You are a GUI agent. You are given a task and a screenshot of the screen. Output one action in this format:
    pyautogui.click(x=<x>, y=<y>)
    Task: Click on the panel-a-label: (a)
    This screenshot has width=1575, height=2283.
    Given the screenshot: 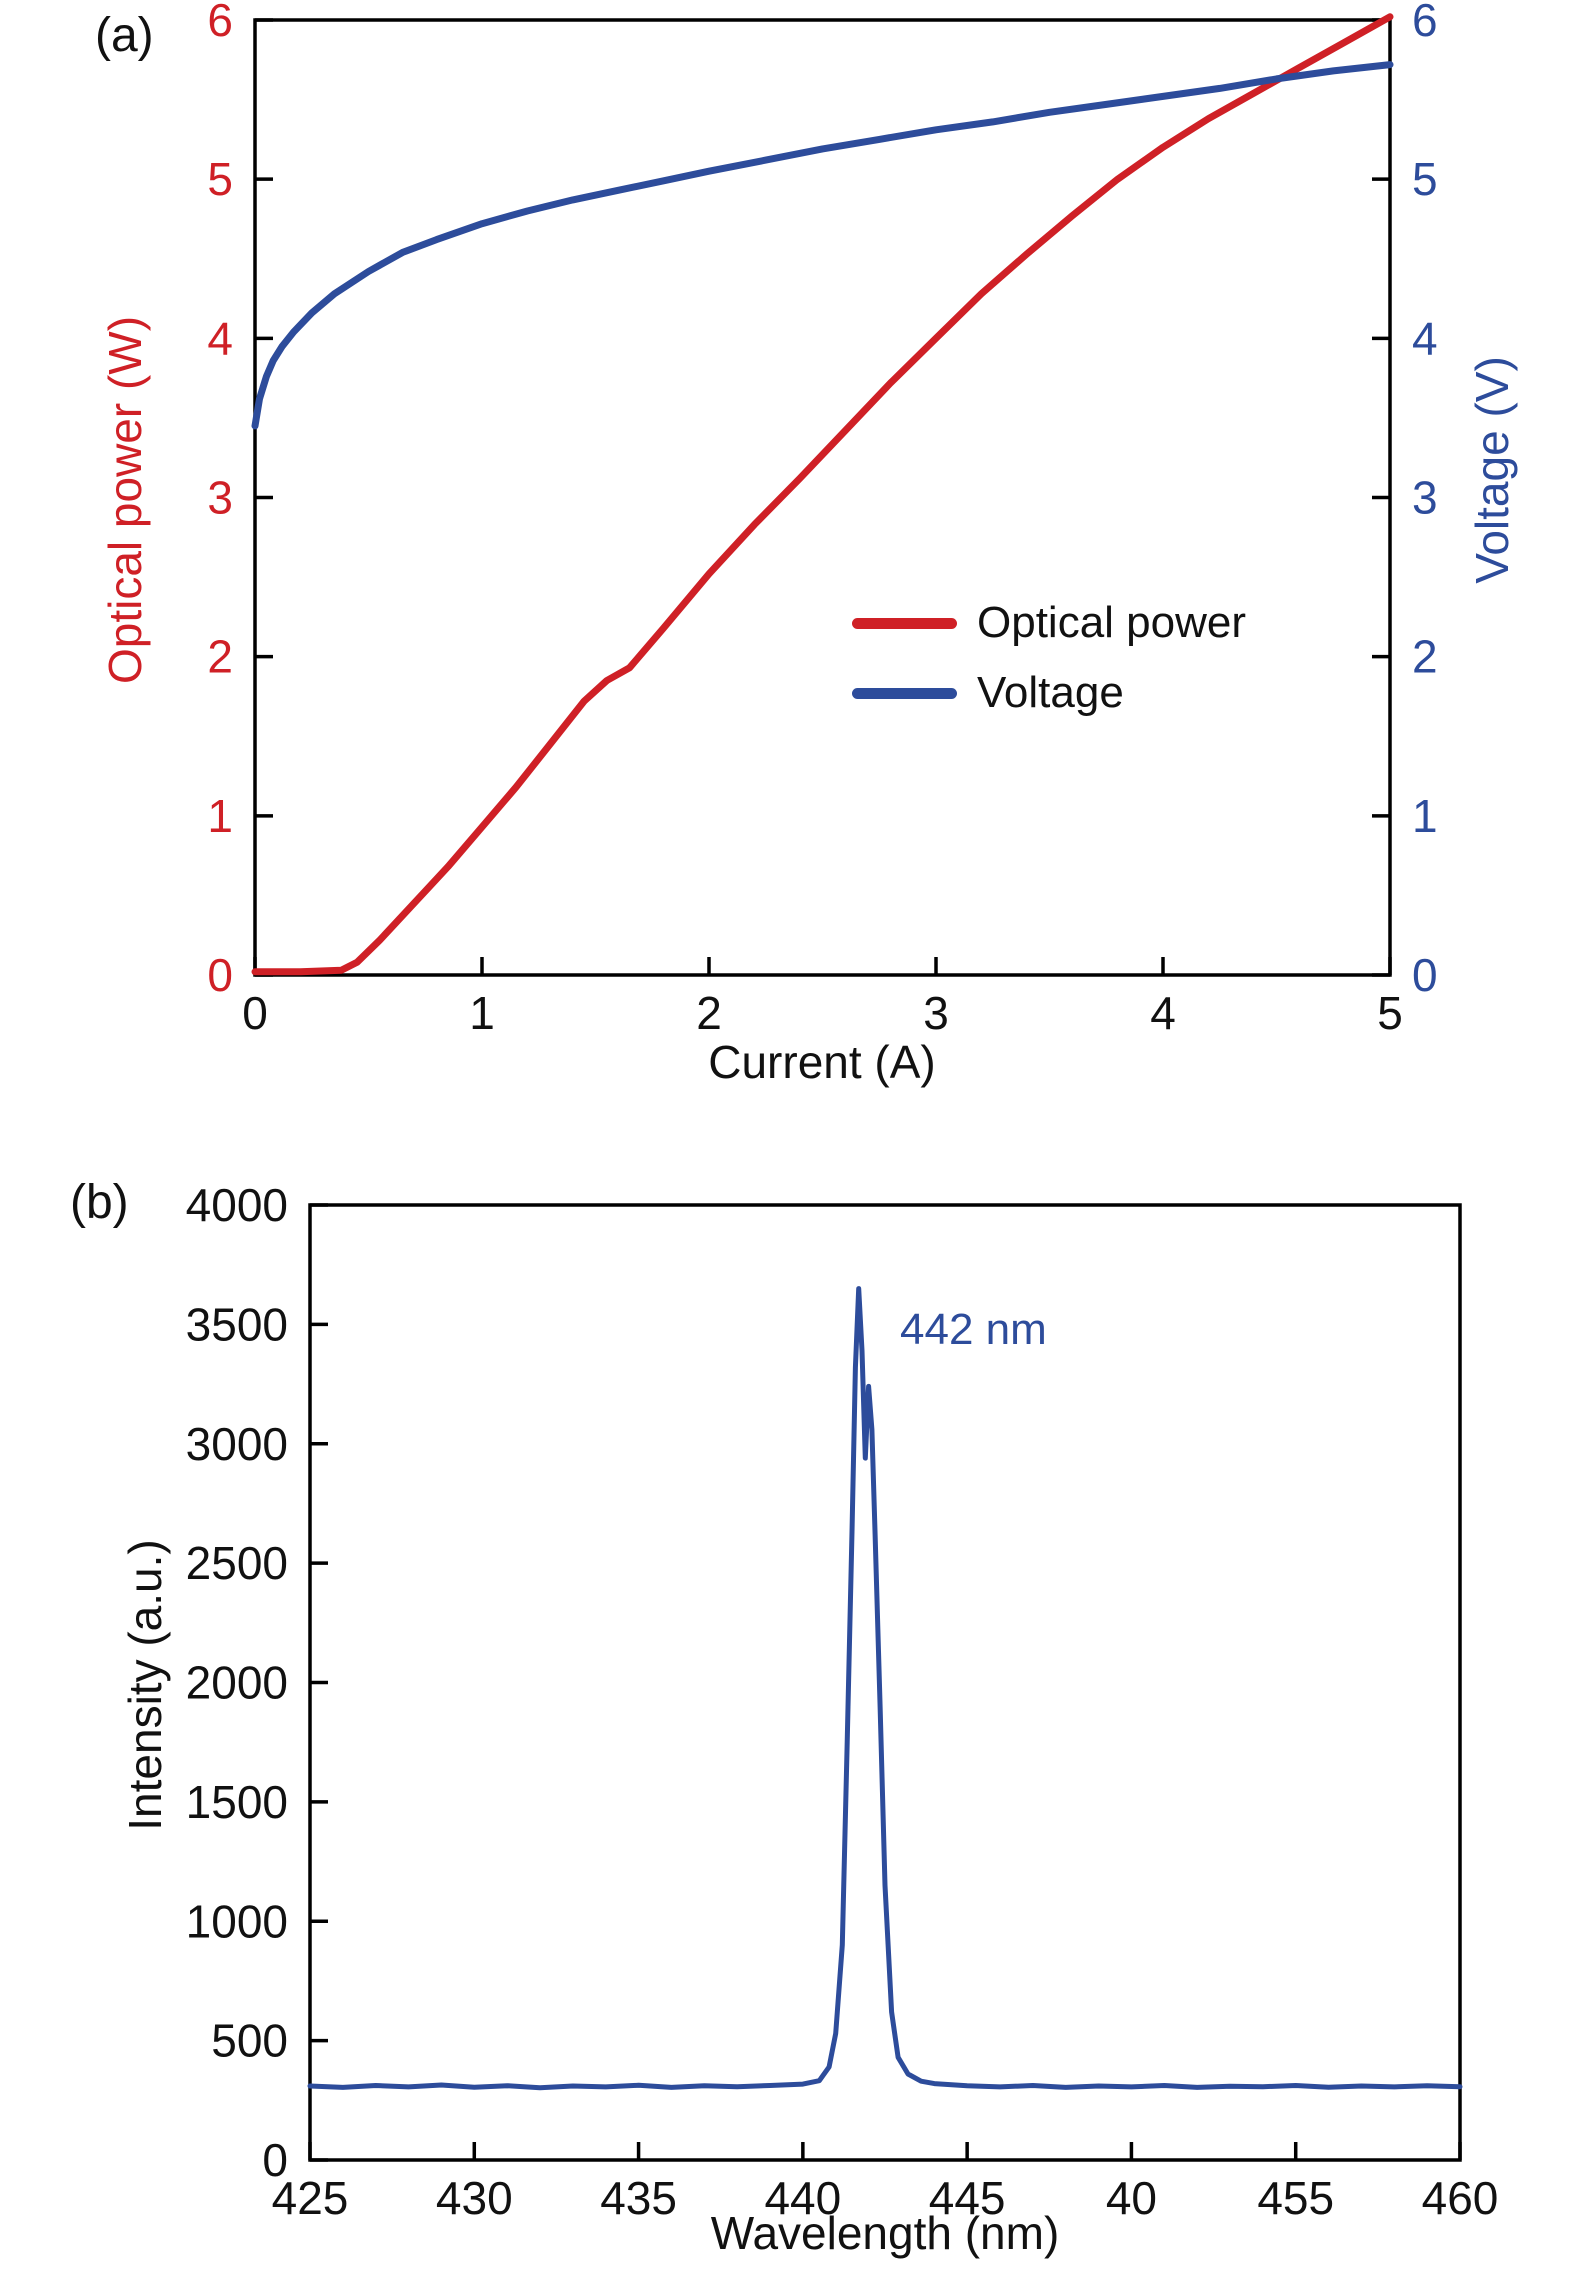 What is the action you would take?
    pyautogui.click(x=124, y=35)
    